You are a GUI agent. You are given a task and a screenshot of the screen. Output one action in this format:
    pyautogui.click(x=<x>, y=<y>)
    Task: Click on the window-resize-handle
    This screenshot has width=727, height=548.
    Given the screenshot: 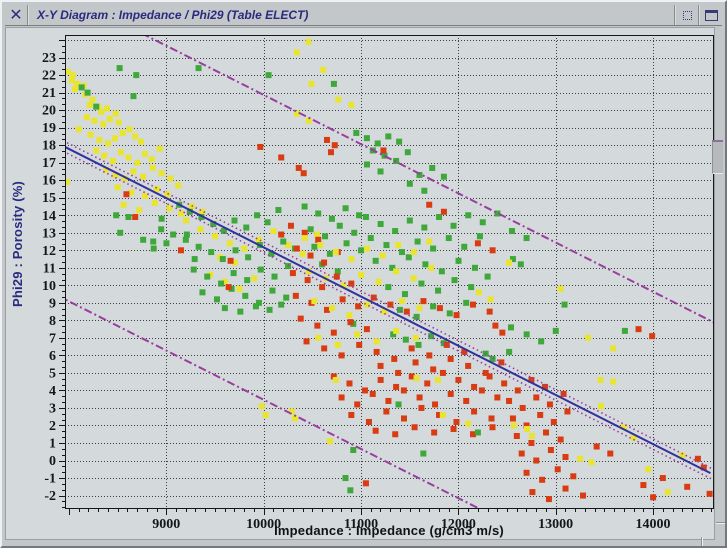 What is the action you would take?
    pyautogui.click(x=717, y=157)
    